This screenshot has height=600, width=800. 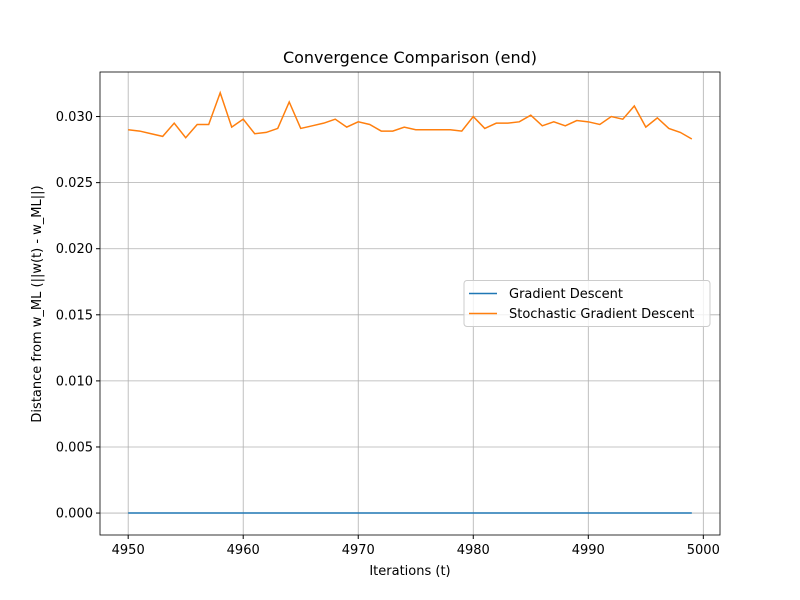 I want to click on x-tick-label: 4950, so click(x=128, y=550).